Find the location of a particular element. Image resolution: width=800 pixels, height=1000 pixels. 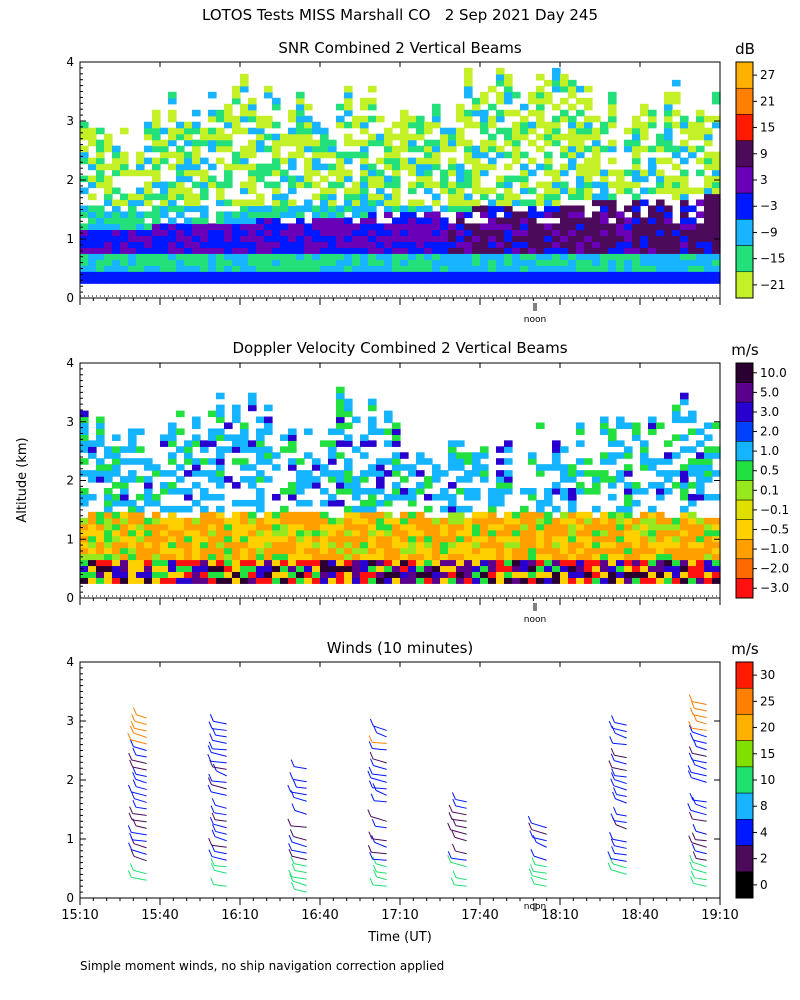

colorbar-label: 15 is located at coordinates (767, 128).